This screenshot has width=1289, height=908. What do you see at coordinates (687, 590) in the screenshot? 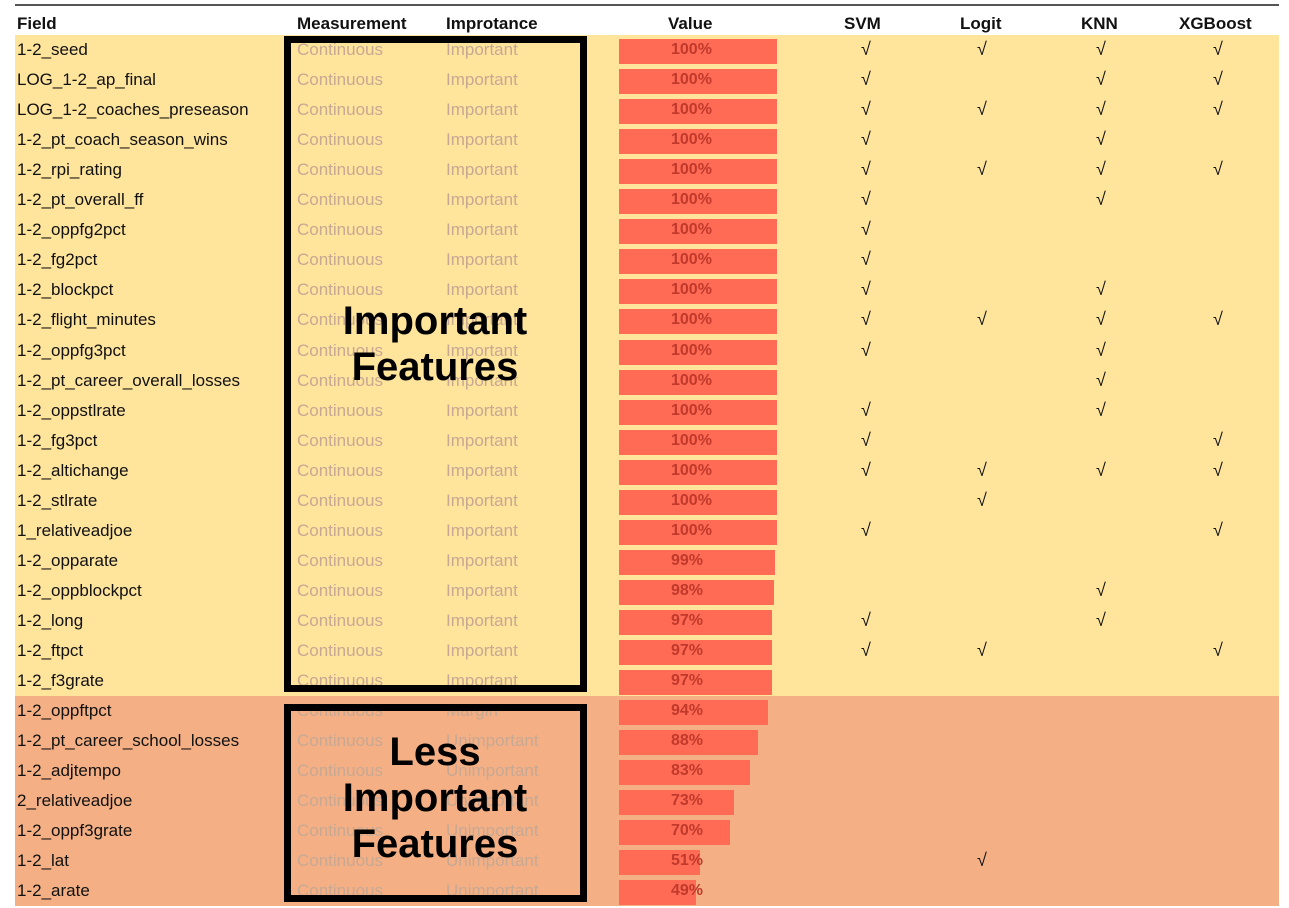
I see `value-label: 98%` at bounding box center [687, 590].